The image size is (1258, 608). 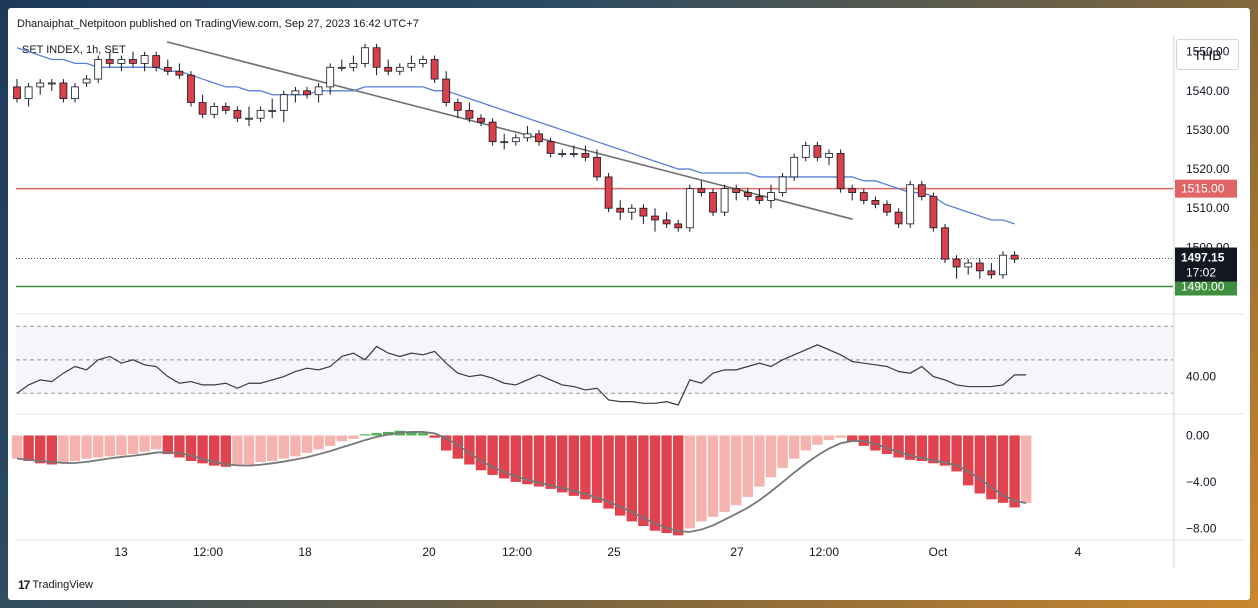 What do you see at coordinates (1203, 258) in the screenshot?
I see `last-price-label: 1497.15` at bounding box center [1203, 258].